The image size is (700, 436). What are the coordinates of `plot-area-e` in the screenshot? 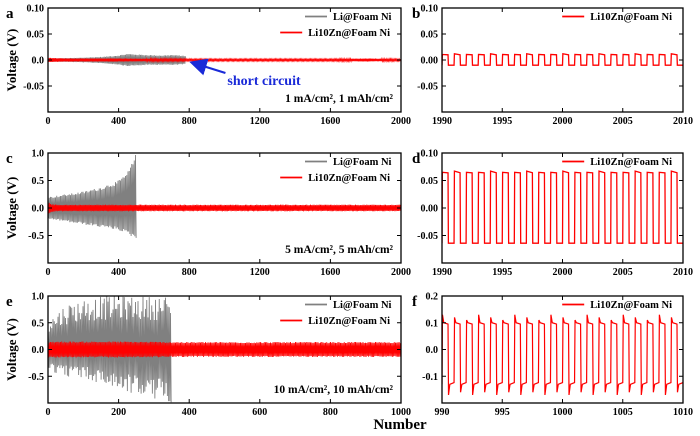 It's located at (224, 349).